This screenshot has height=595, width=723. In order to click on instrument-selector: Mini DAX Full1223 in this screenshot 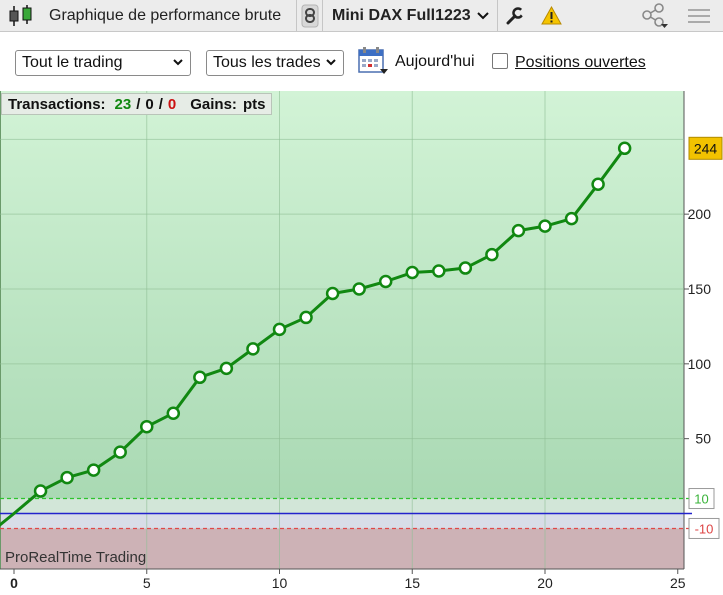, I will do `click(411, 15)`.